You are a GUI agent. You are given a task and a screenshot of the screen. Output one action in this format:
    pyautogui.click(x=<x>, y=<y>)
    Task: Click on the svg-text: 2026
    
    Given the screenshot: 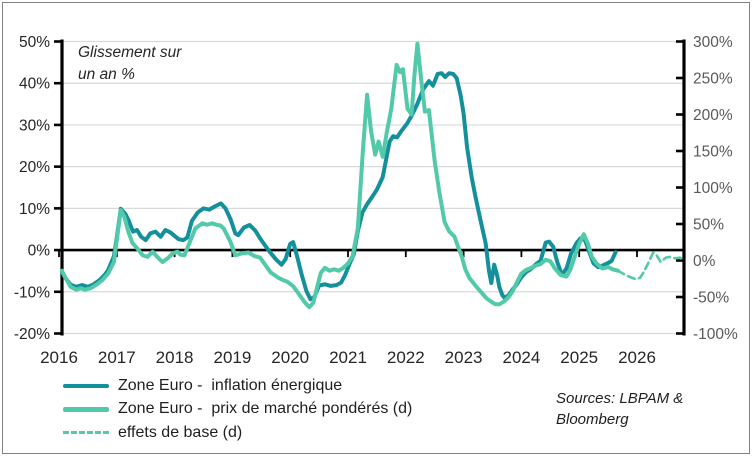 What is the action you would take?
    pyautogui.click(x=637, y=357)
    